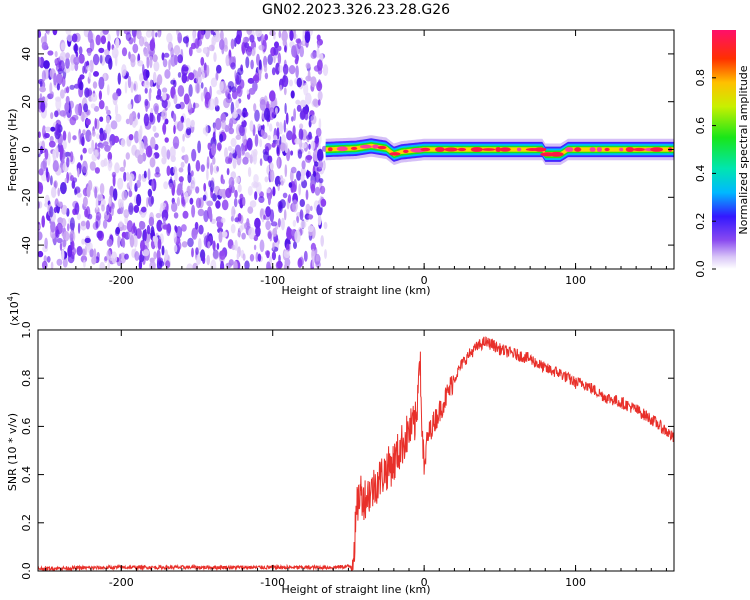 Image resolution: width=750 pixels, height=600 pixels. What do you see at coordinates (700, 126) in the screenshot?
I see `colorbar-tick-label: 0.6` at bounding box center [700, 126].